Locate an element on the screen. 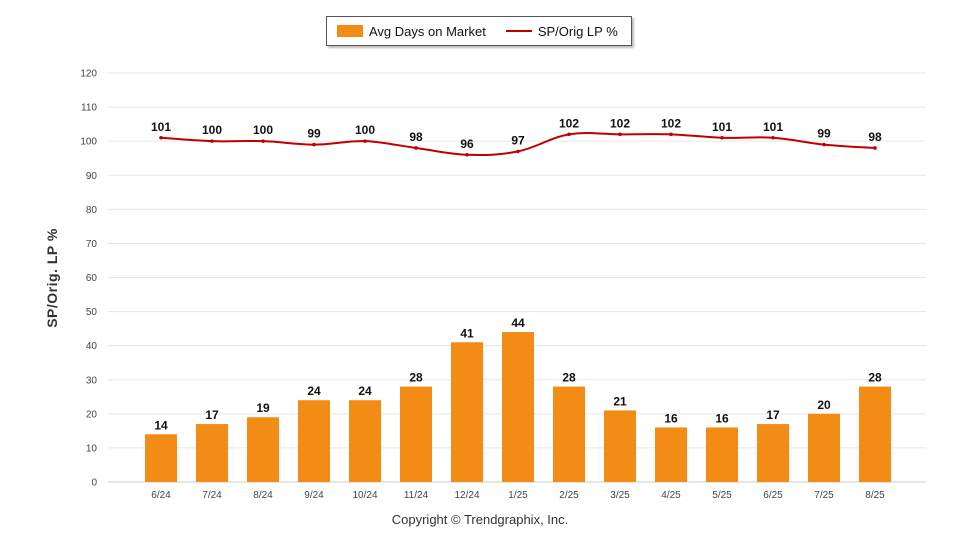  bar-value-label: 14 is located at coordinates (161, 425).